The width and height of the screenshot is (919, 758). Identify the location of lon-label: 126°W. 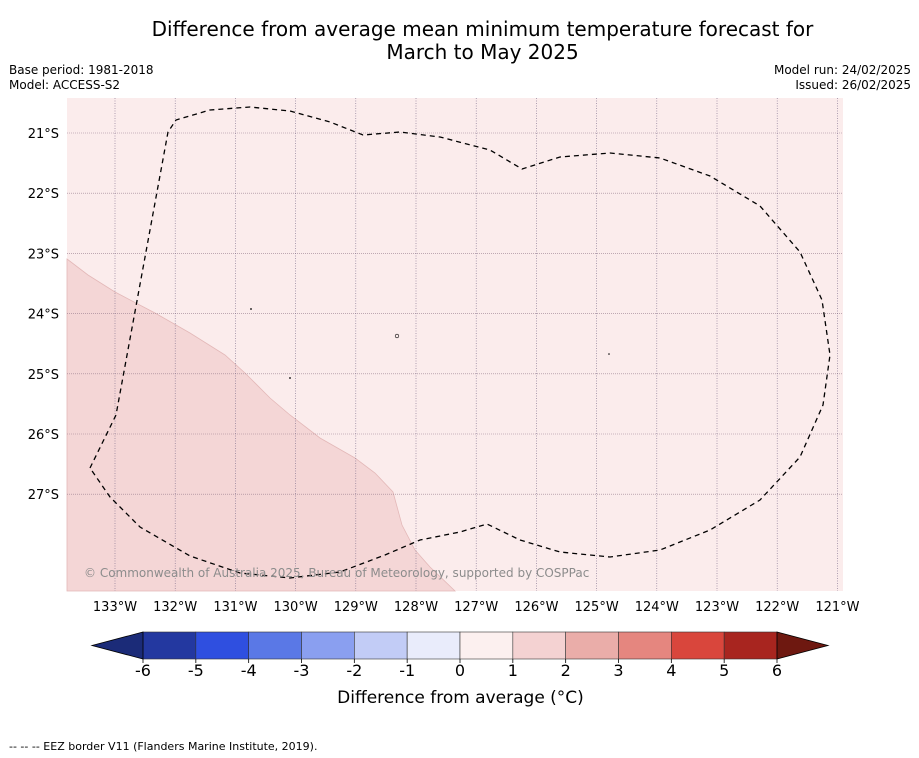
(536, 607).